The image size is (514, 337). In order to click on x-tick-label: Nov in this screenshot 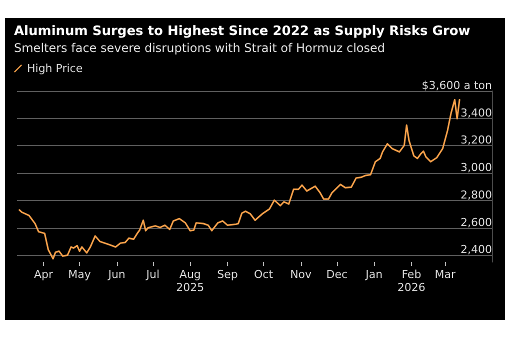, I will do `click(301, 274)`.